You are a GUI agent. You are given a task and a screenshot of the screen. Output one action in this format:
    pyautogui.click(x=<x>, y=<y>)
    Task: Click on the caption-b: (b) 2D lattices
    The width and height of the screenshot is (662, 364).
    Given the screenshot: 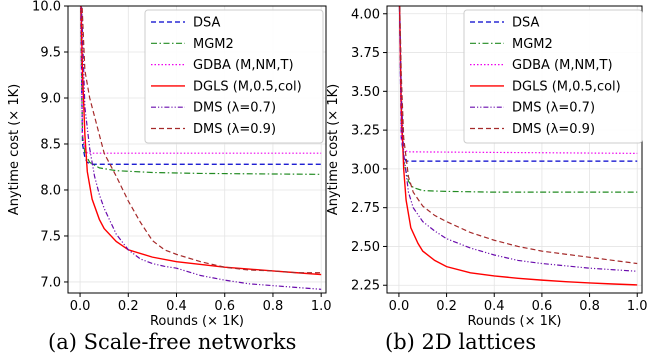 What is the action you would take?
    pyautogui.click(x=461, y=342)
    